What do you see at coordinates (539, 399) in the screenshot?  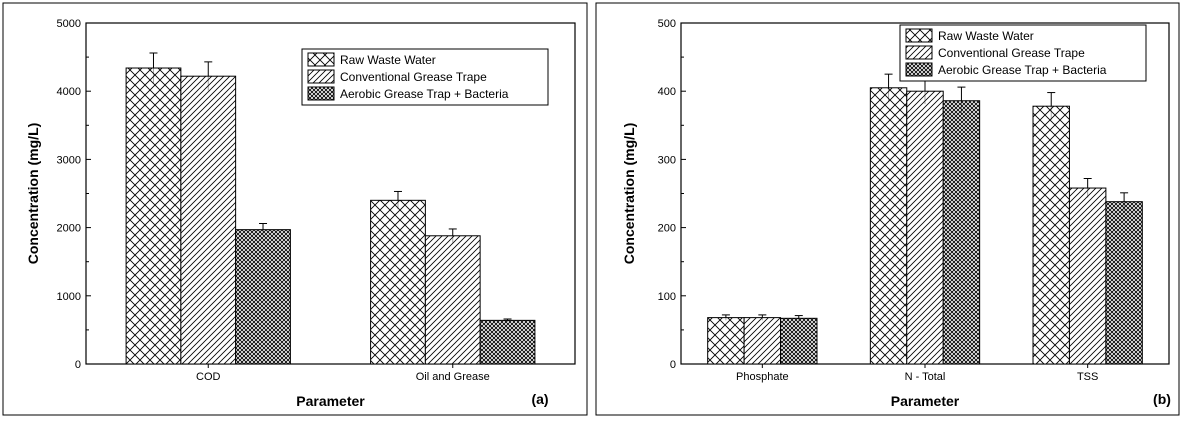 I see `panel-label: (a)` at bounding box center [539, 399].